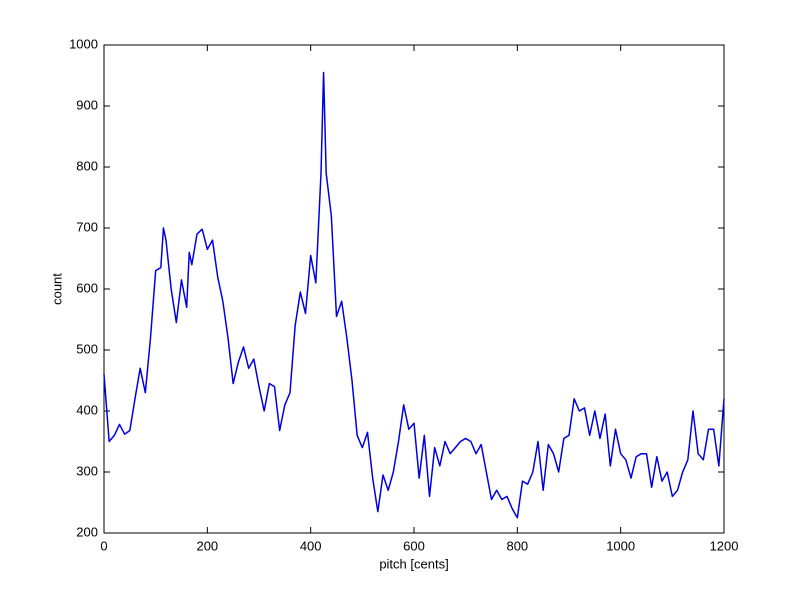 The height and width of the screenshot is (605, 800). What do you see at coordinates (87, 470) in the screenshot?
I see `y-tick-label: 300` at bounding box center [87, 470].